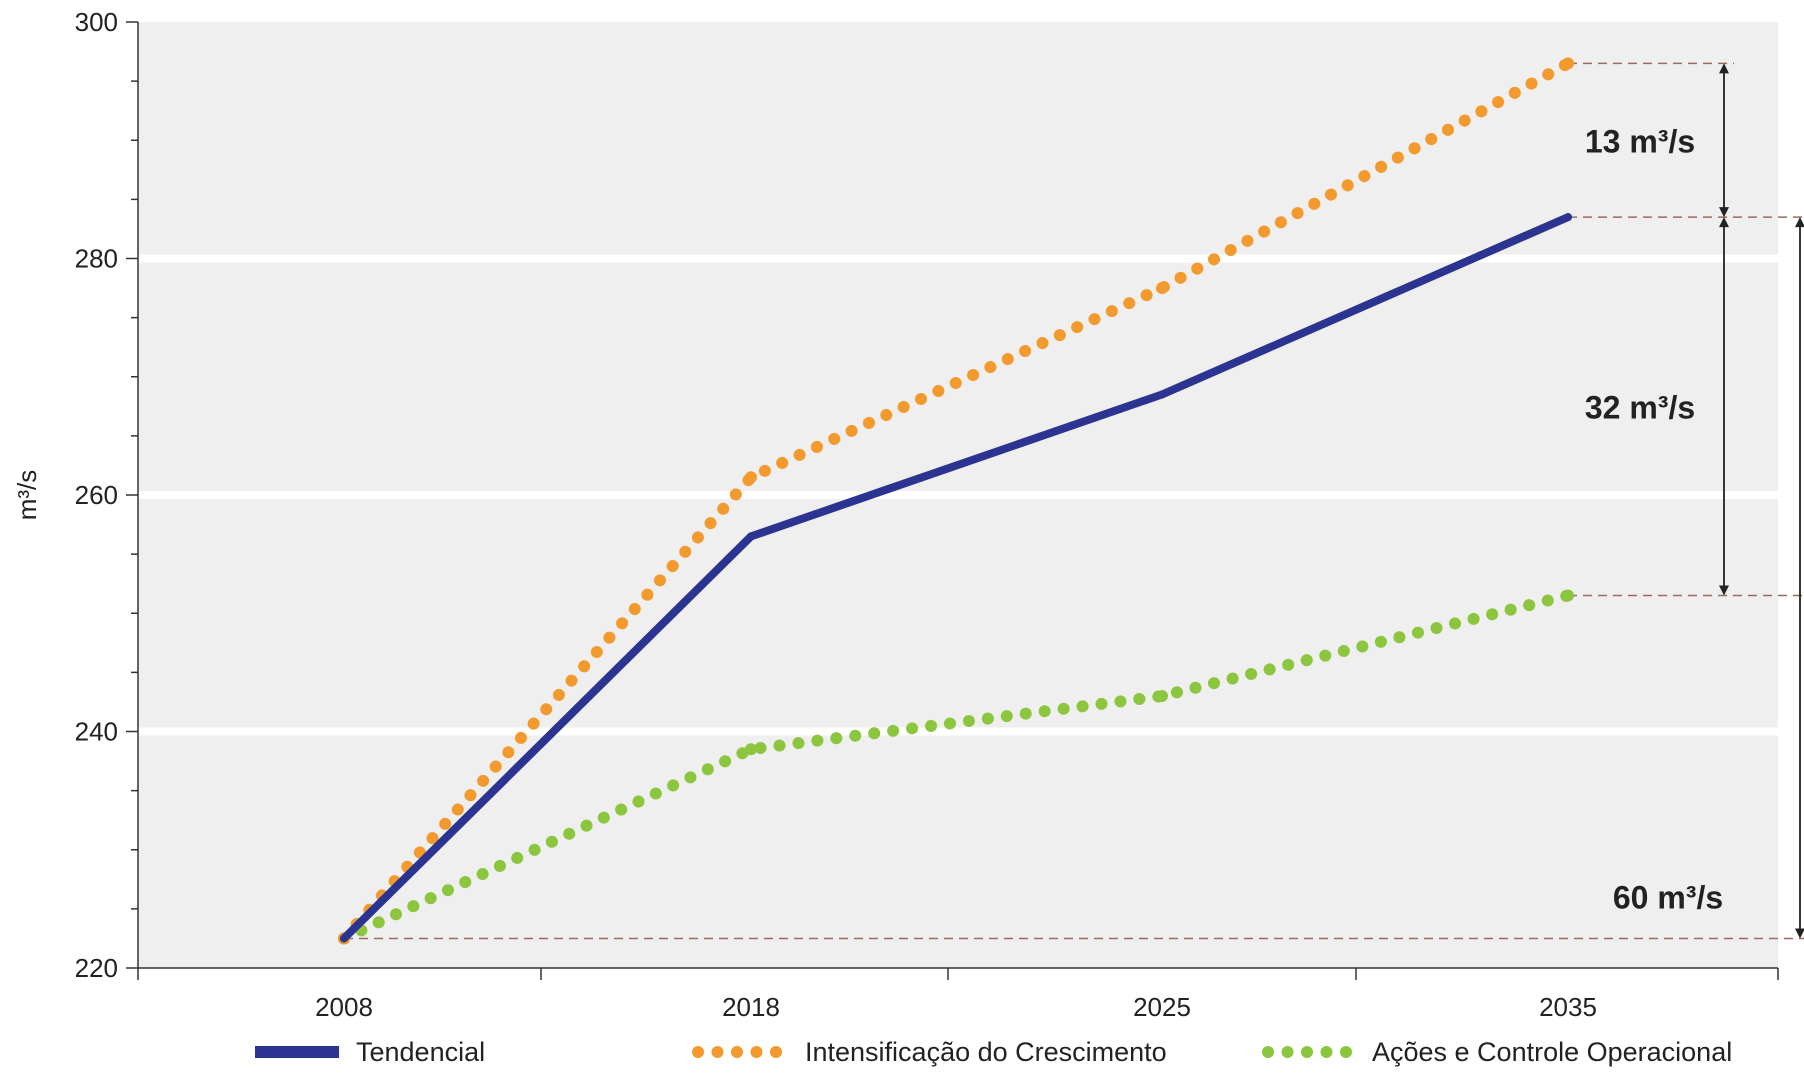  Describe the element at coordinates (1162, 1007) in the screenshot. I see `x-tick-label: 2025` at that location.